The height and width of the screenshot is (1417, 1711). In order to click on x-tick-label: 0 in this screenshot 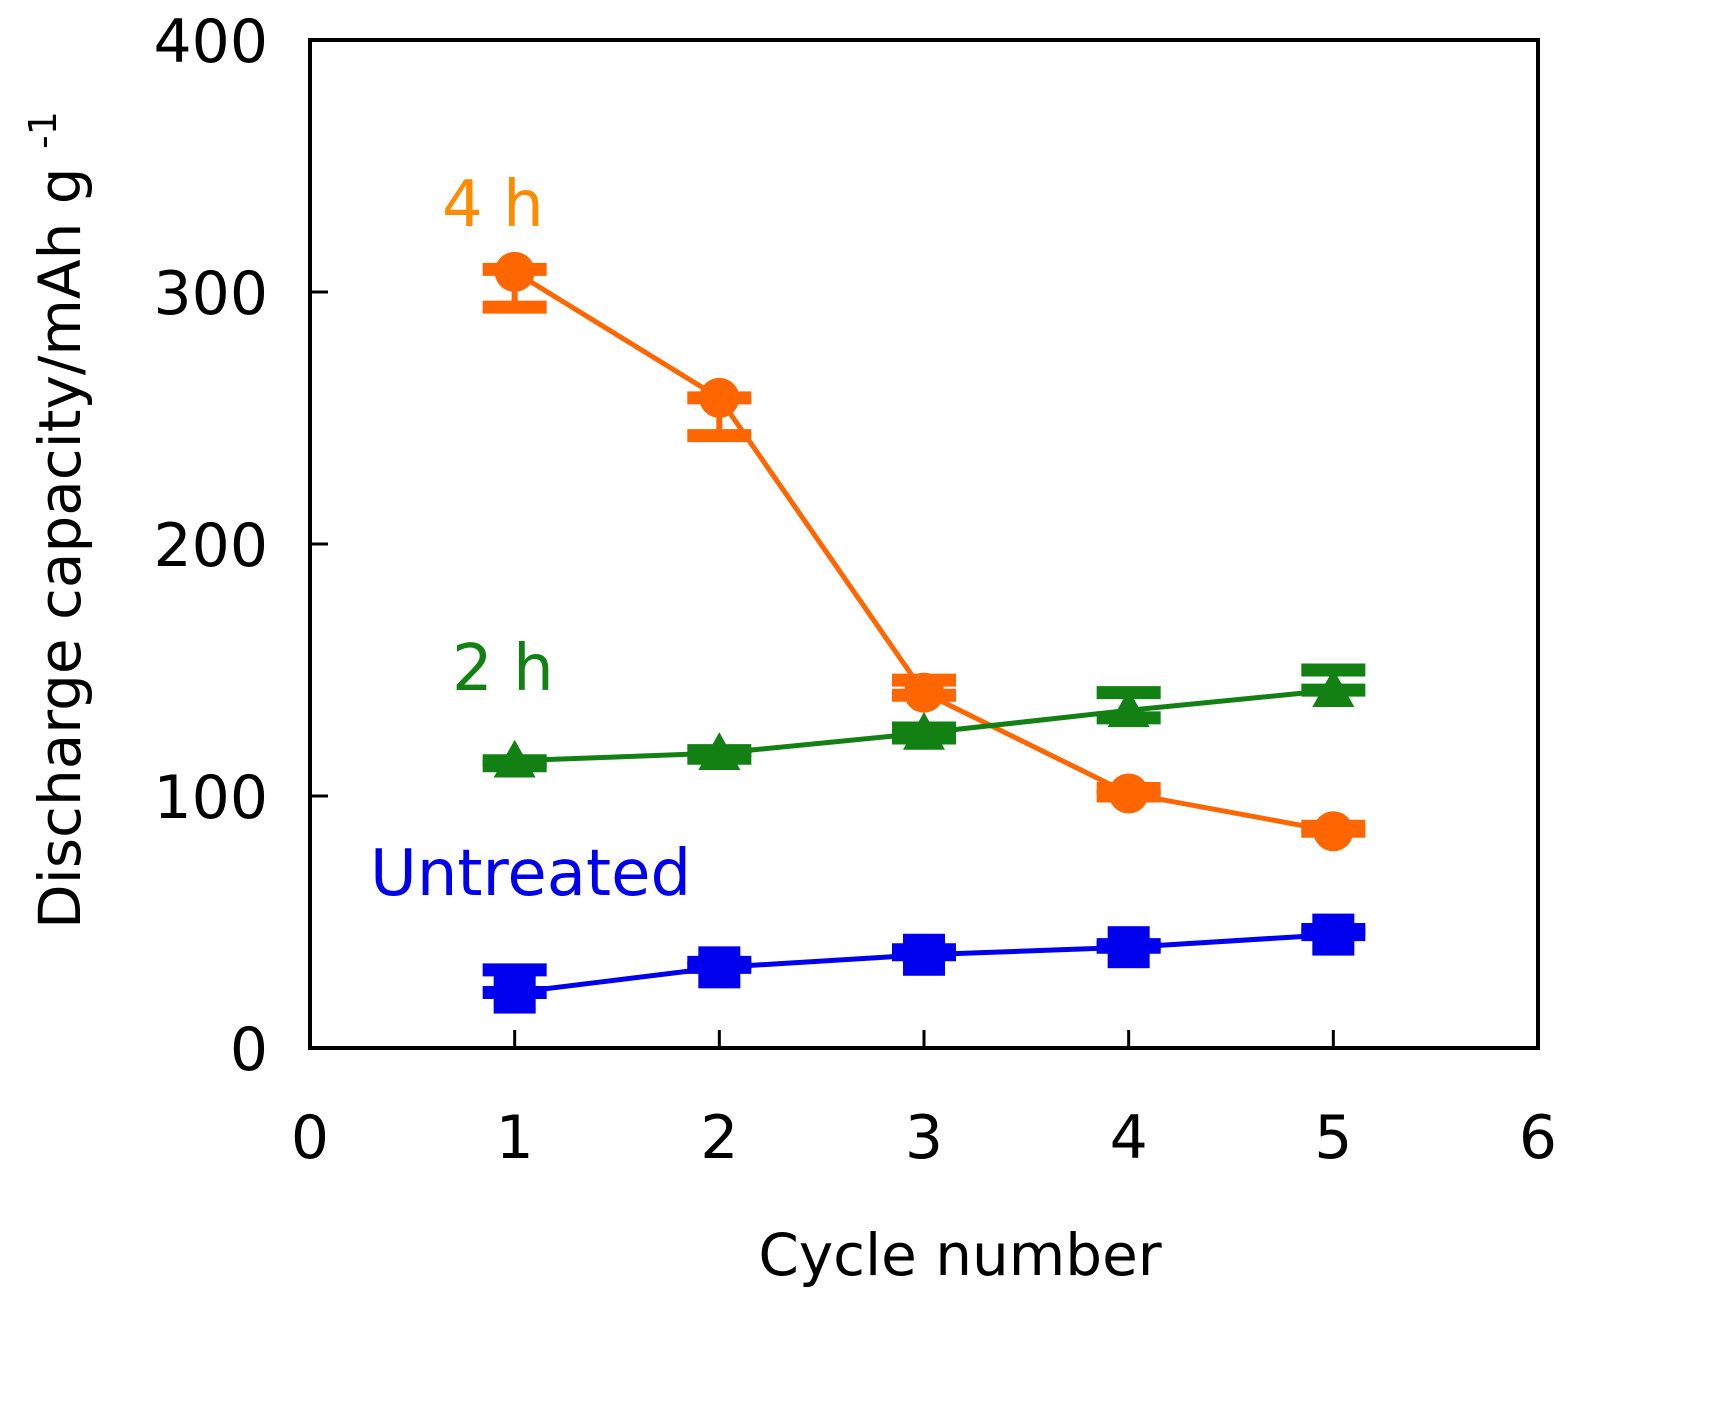, I will do `click(310, 1138)`.